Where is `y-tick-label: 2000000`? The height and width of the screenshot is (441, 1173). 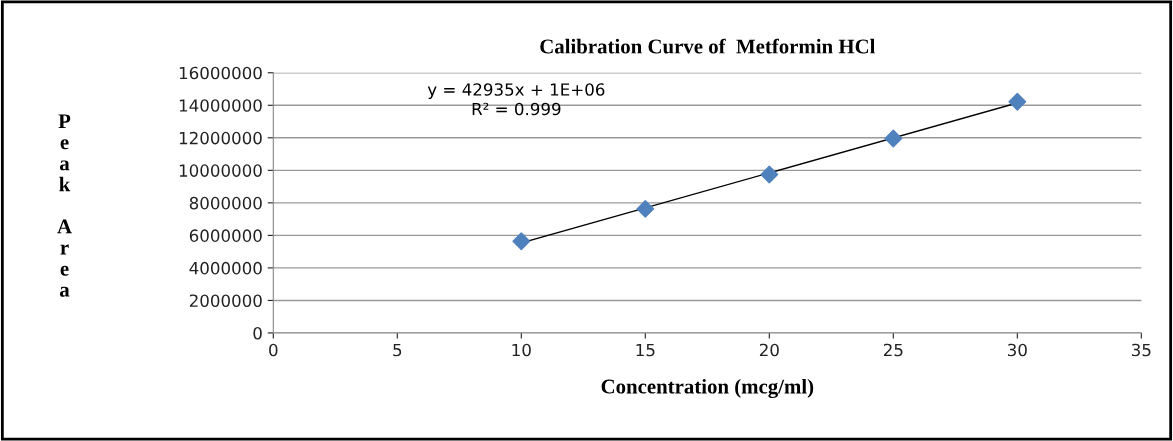 y-tick-label: 2000000 is located at coordinates (225, 300).